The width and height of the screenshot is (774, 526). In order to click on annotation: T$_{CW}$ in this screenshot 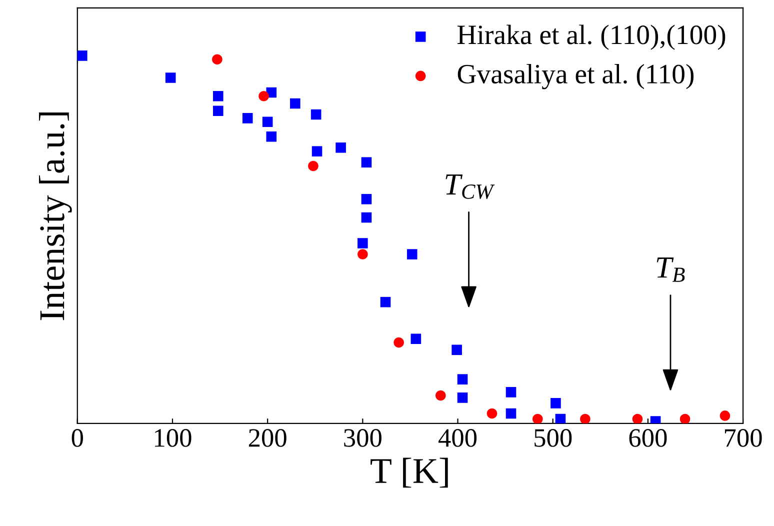, I will do `click(470, 186)`.